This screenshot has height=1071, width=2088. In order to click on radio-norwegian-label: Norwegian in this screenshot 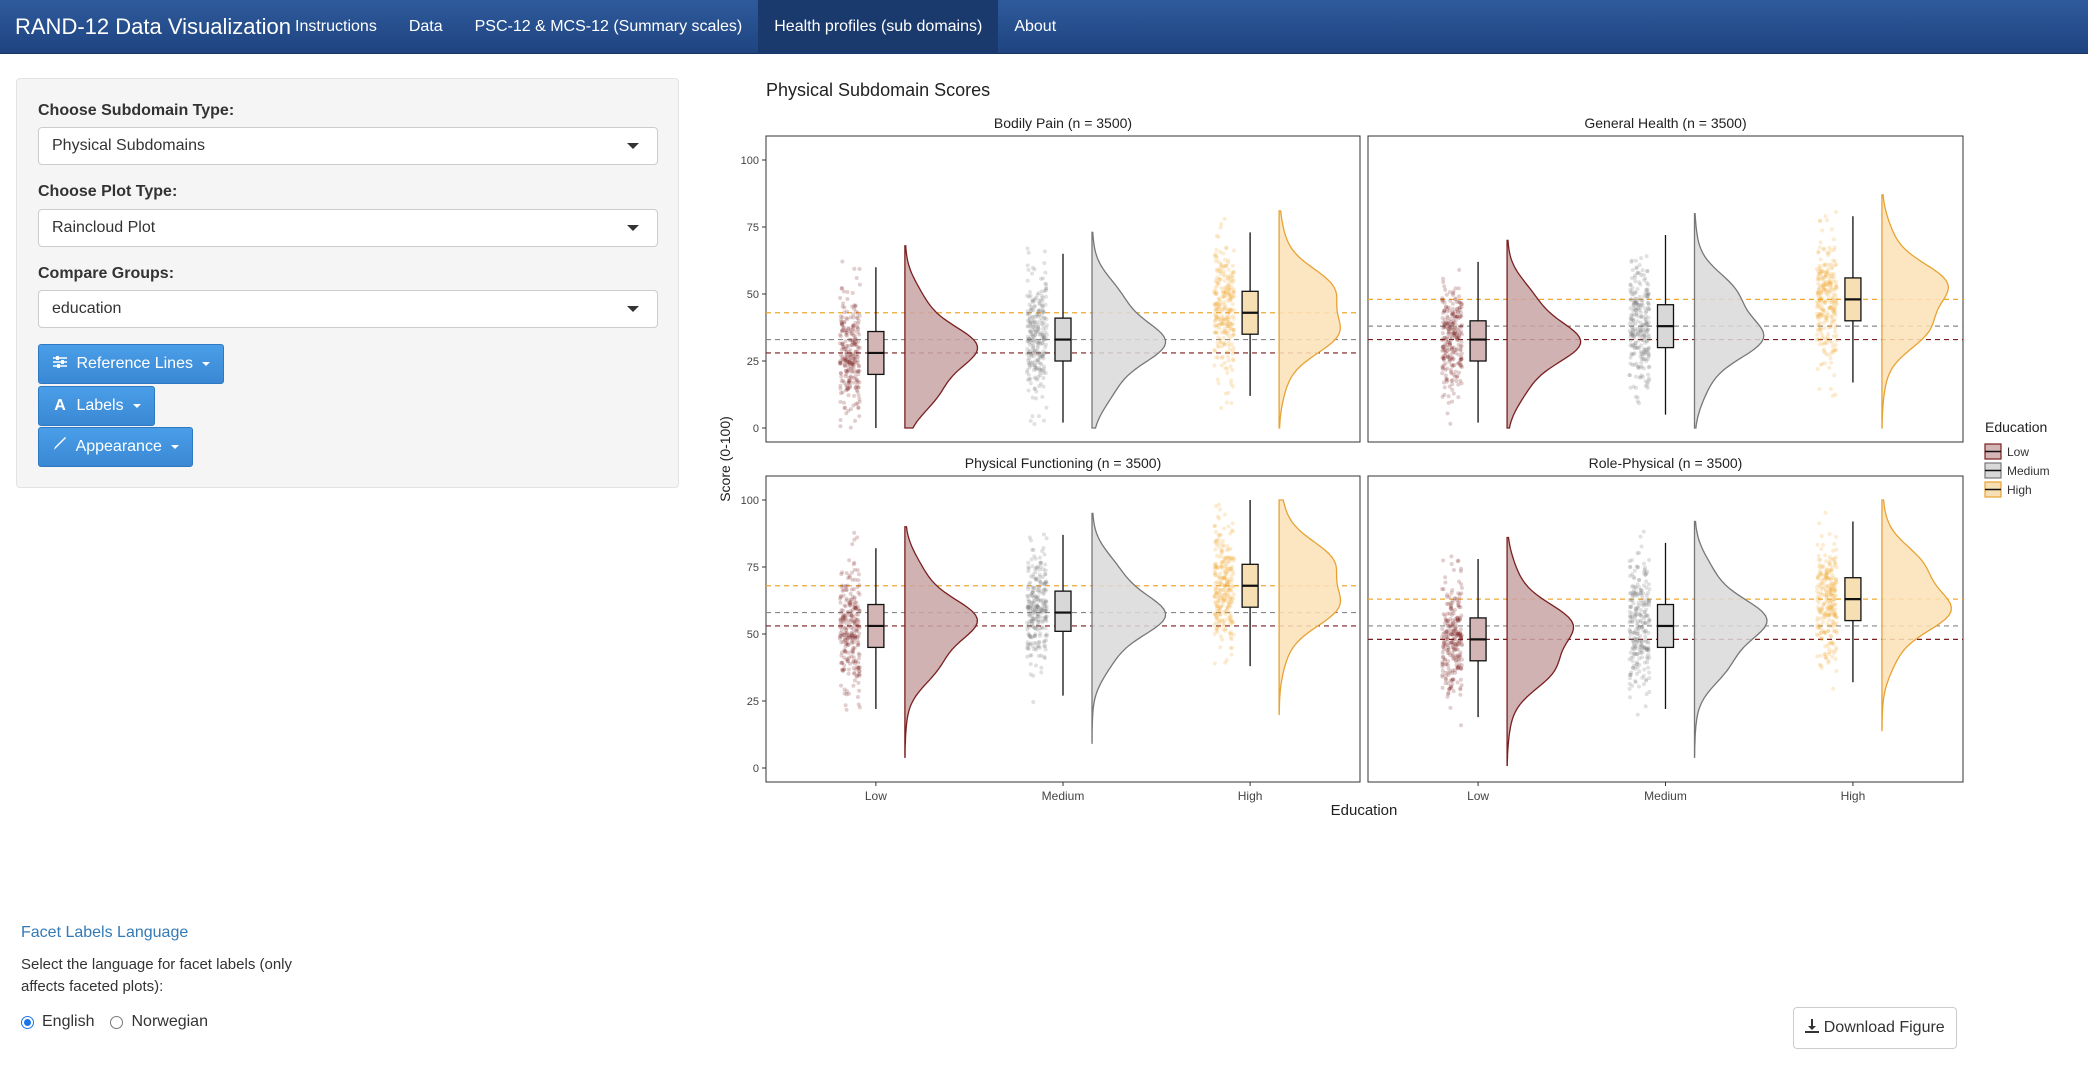, I will do `click(169, 1021)`.